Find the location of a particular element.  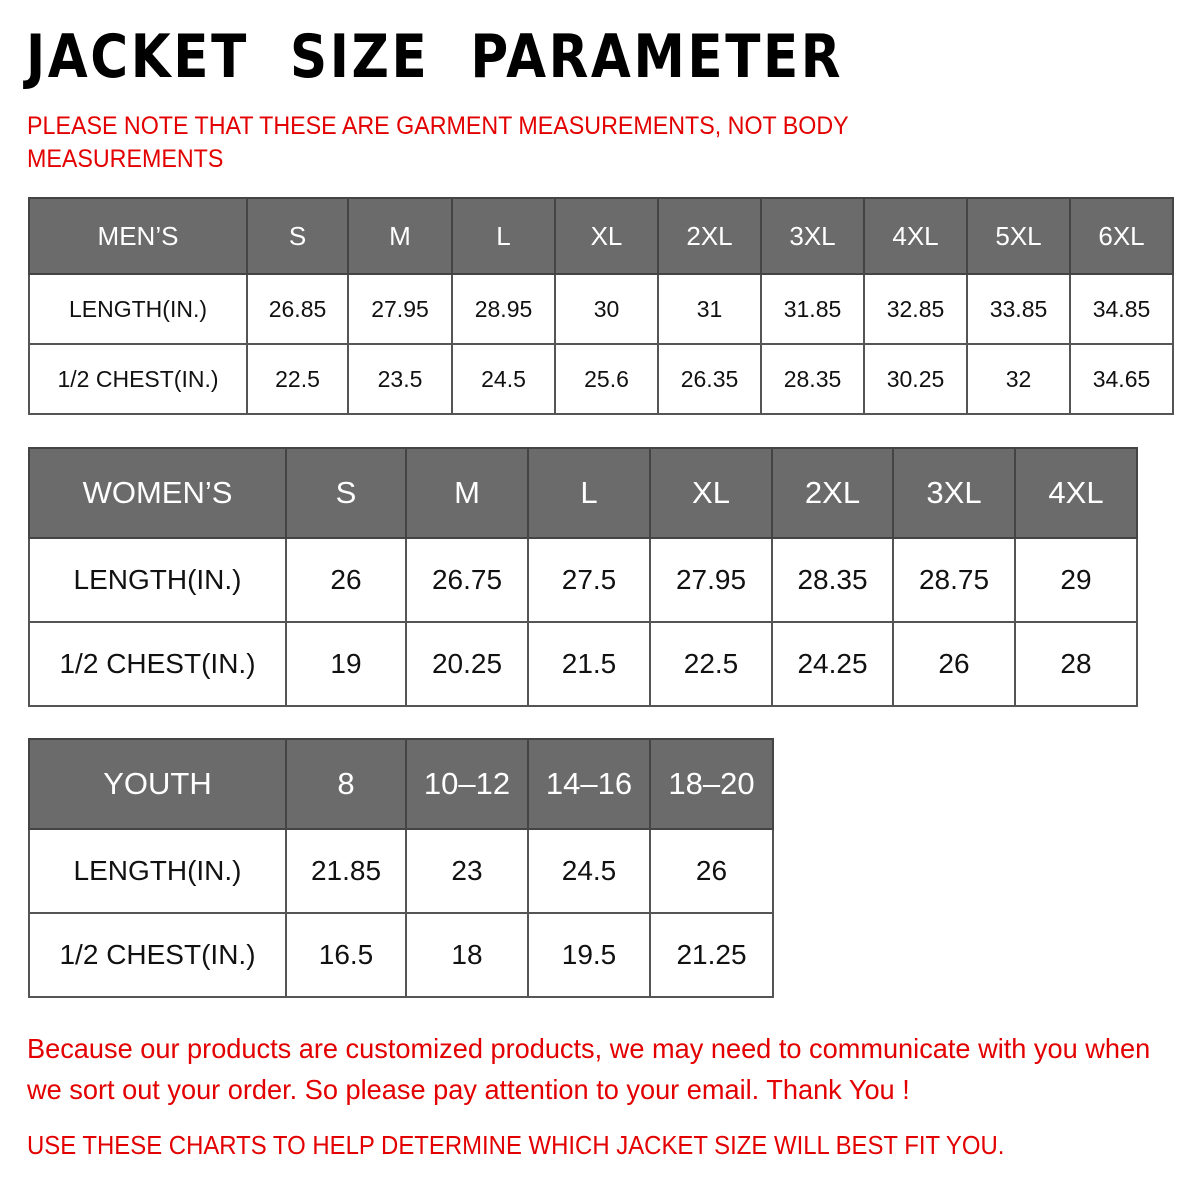

table-header-row: YOUTH 8 10–12 14–16 18–20 is located at coordinates (401, 784).